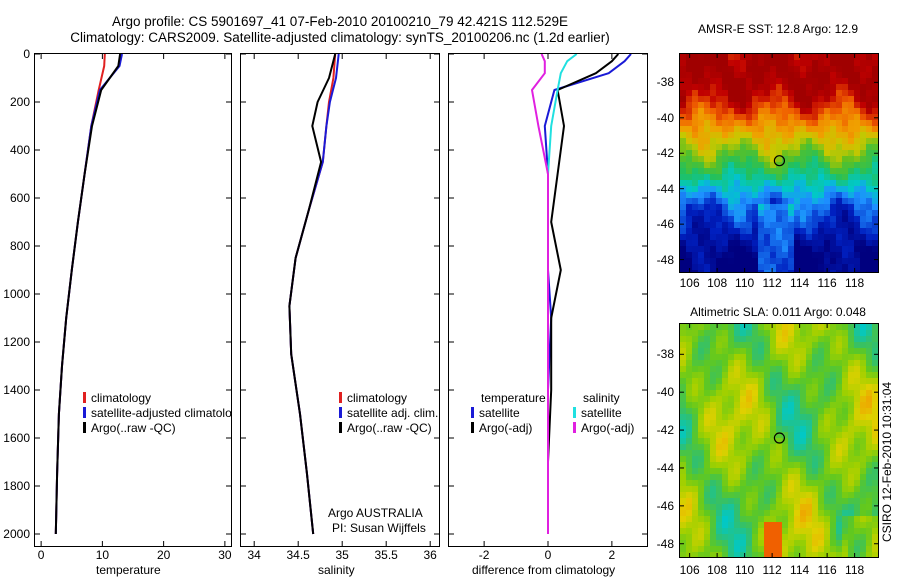  Describe the element at coordinates (484, 555) in the screenshot. I see `x-tick-label: -2` at that location.